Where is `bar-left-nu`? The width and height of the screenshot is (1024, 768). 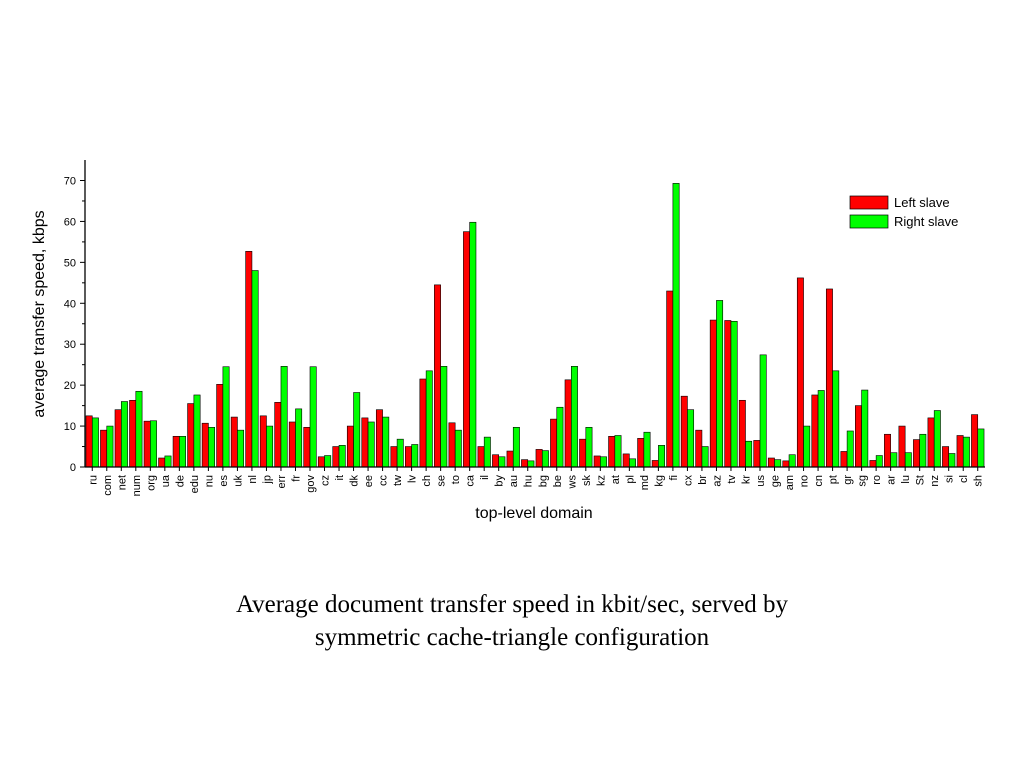
bar-left-nu is located at coordinates (205, 445).